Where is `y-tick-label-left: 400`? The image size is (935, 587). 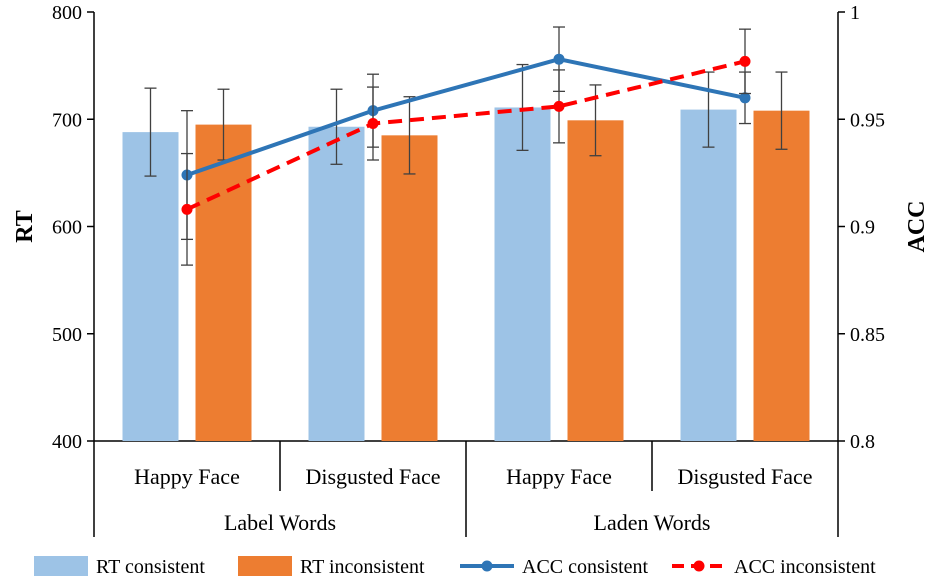 y-tick-label-left: 400 is located at coordinates (67, 442).